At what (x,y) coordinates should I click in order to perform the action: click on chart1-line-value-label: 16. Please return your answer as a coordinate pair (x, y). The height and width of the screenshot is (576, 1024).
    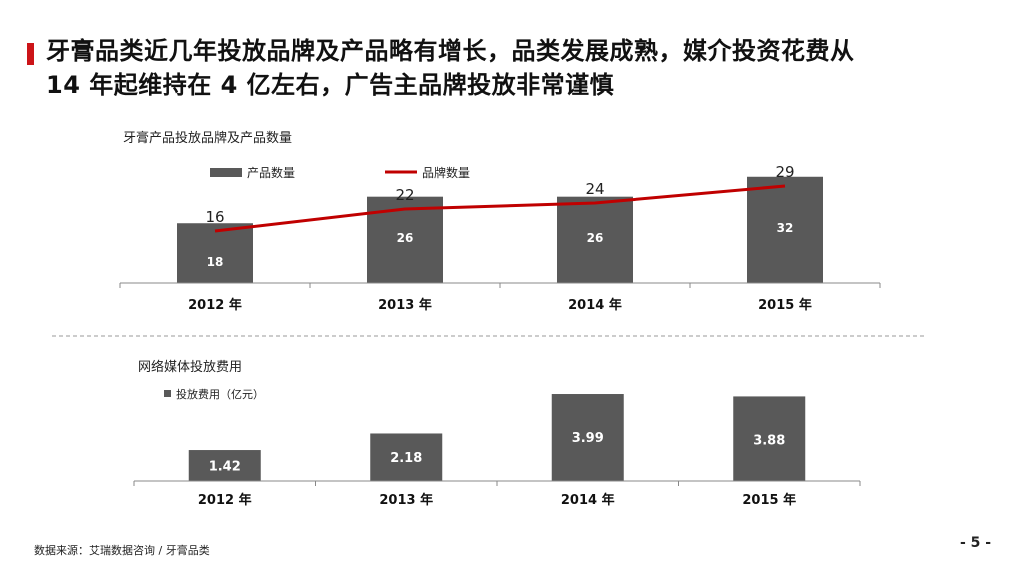
    Looking at the image, I should click on (214, 217).